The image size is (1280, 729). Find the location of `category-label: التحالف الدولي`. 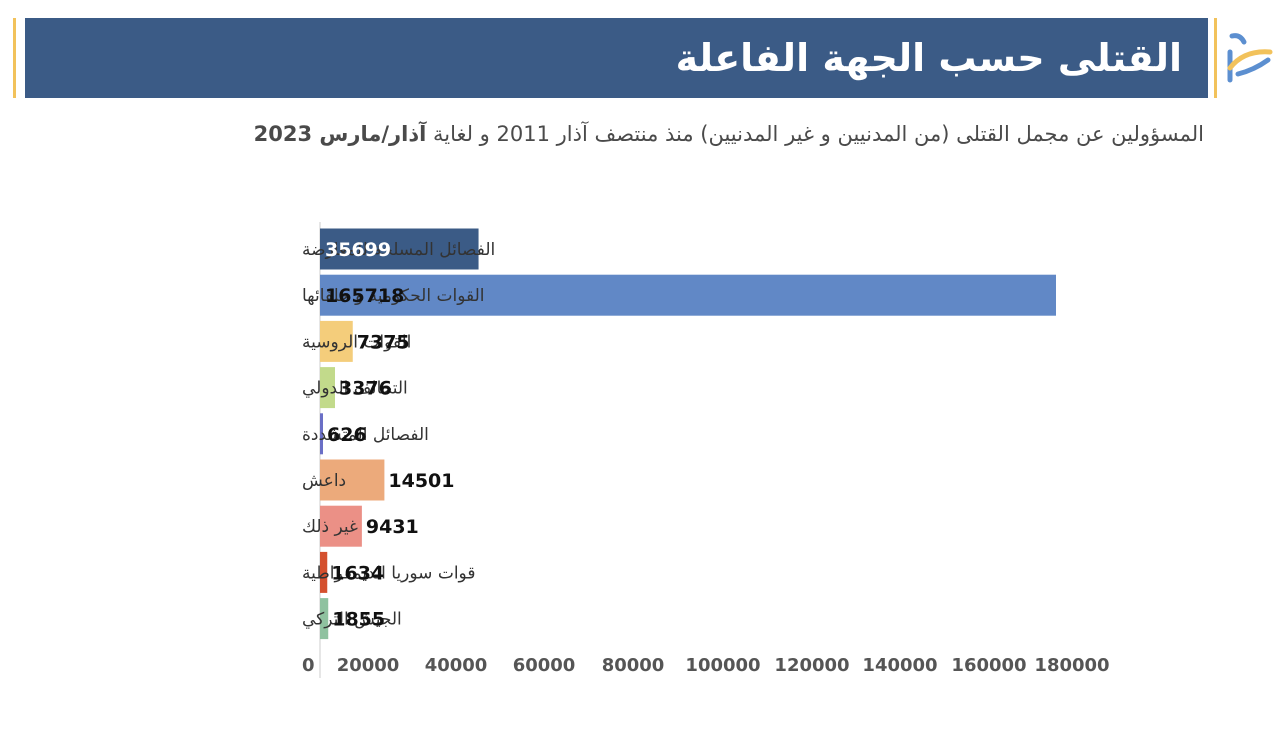

category-label: التحالف الدولي is located at coordinates (355, 389).